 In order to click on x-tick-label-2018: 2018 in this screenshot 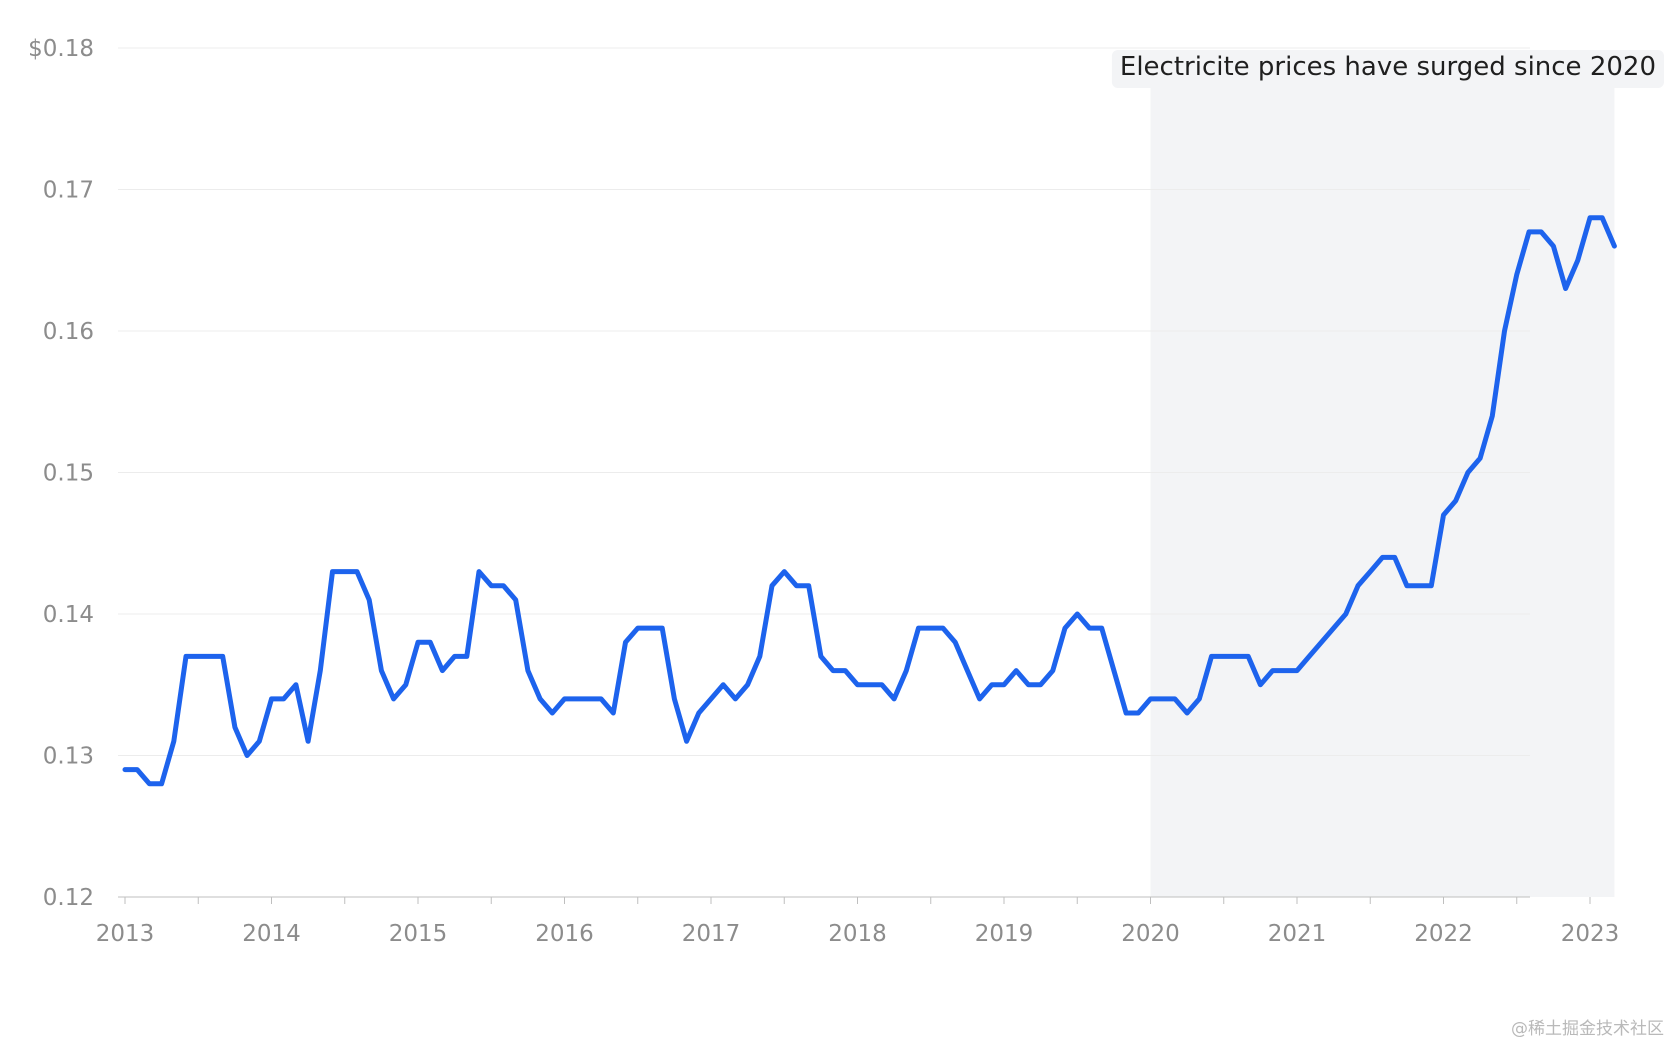, I will do `click(857, 934)`.